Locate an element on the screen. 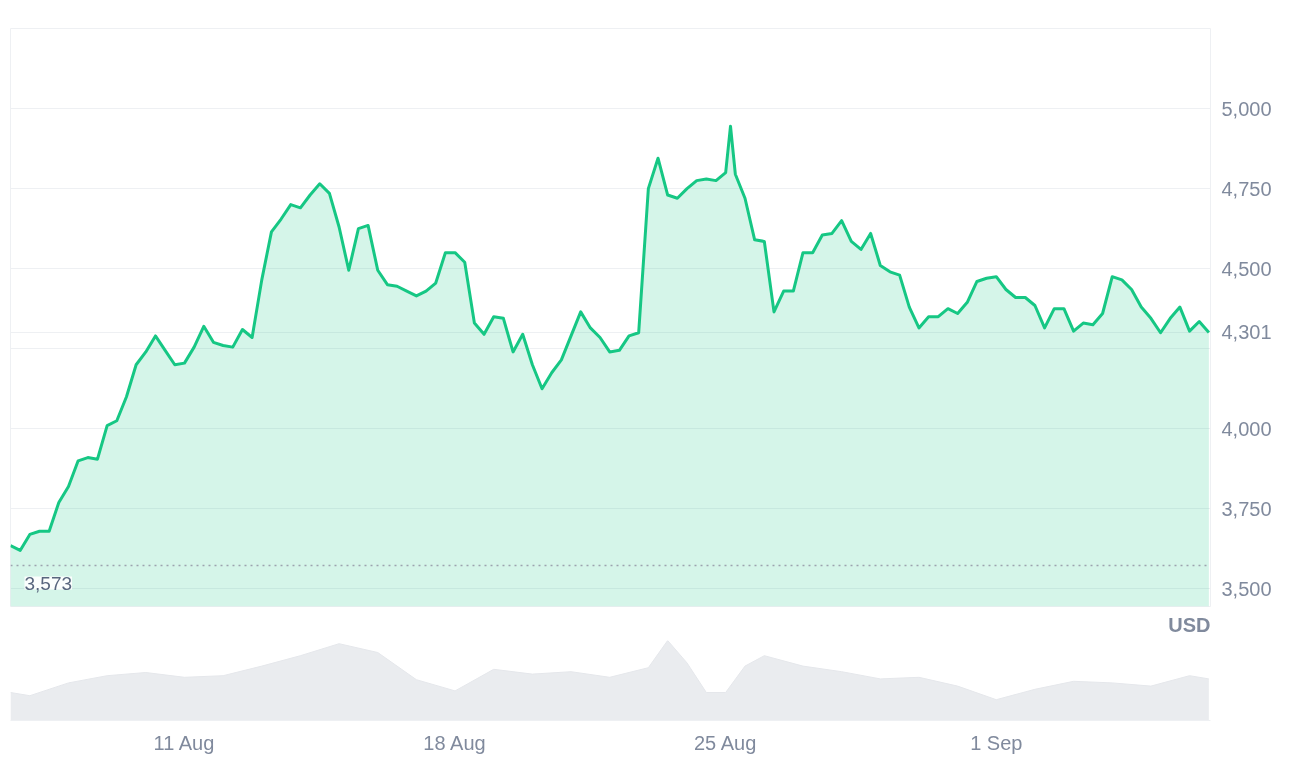 This screenshot has width=1306, height=764. y-tick-label: 4,750 is located at coordinates (1246, 188).